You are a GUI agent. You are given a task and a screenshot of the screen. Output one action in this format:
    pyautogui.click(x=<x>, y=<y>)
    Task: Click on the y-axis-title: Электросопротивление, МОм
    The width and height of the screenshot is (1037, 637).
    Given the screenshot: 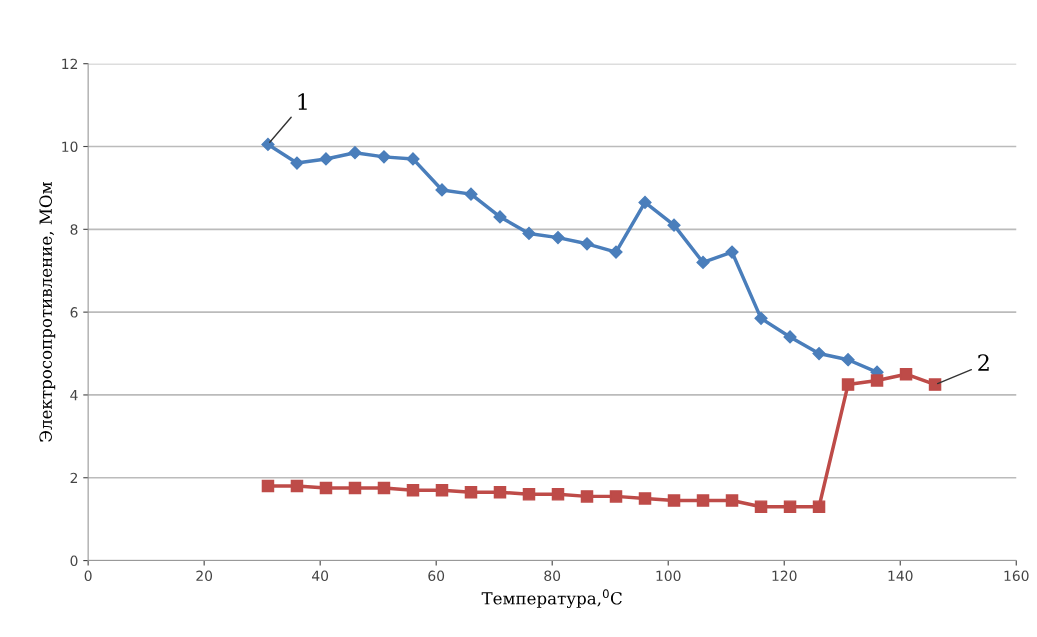 What is the action you would take?
    pyautogui.click(x=47, y=312)
    